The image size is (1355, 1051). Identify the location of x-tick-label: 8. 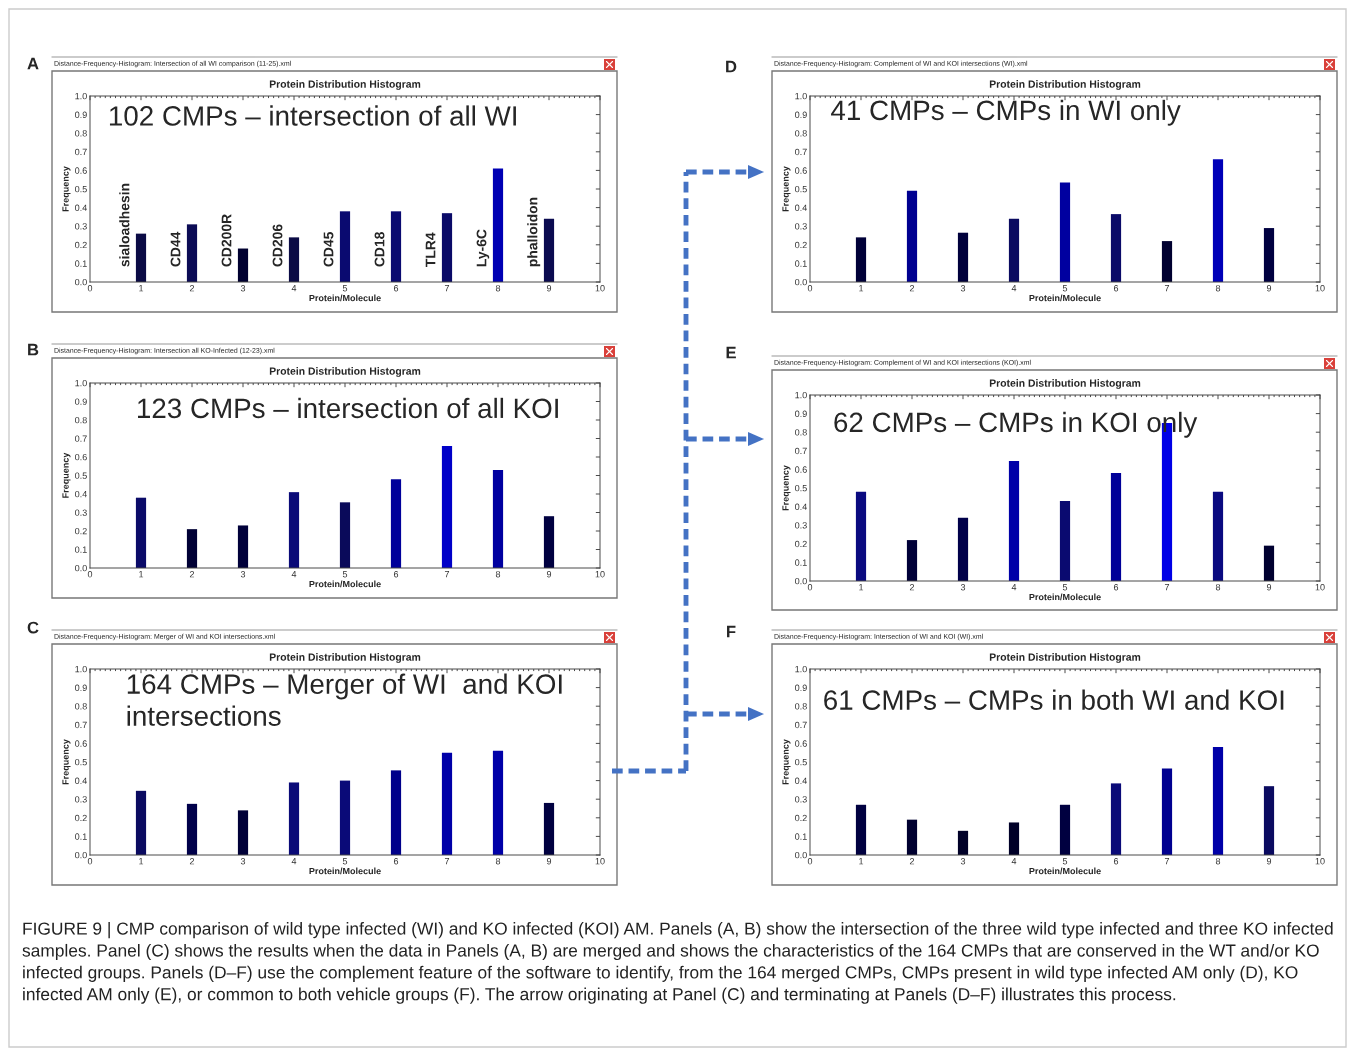
(498, 574).